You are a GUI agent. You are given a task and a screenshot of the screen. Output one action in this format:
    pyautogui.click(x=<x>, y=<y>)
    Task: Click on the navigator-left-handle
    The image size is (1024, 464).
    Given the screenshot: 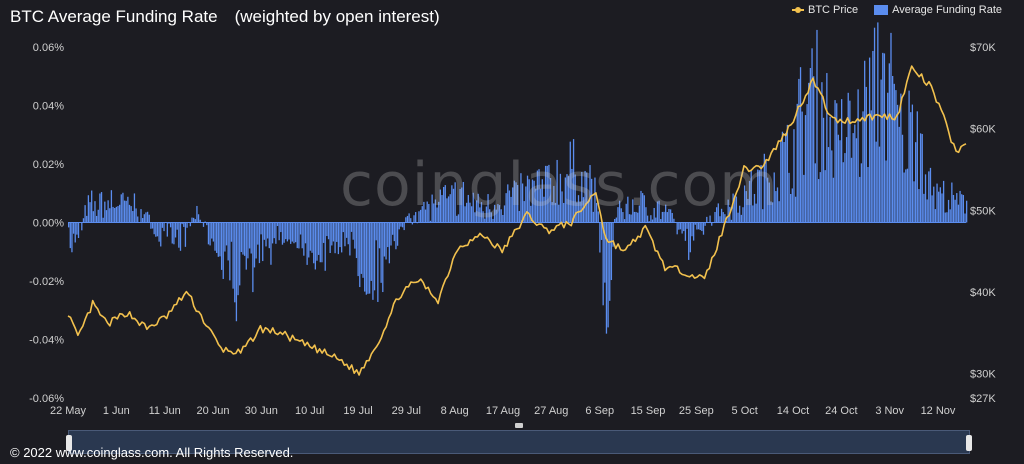 What is the action you would take?
    pyautogui.click(x=69, y=443)
    